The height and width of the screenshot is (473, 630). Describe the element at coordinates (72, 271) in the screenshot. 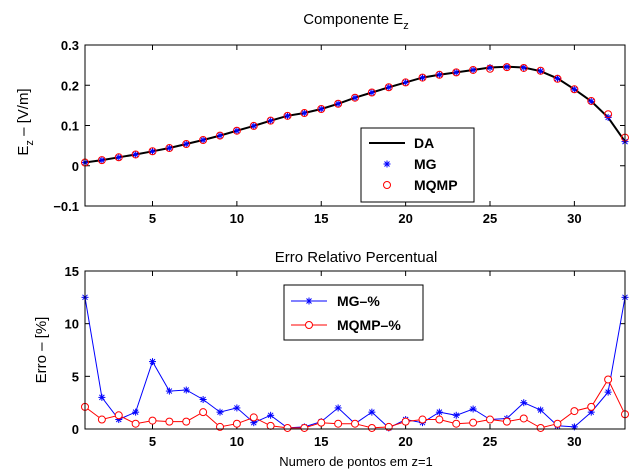

I see `y-tick-label: 15` at that location.